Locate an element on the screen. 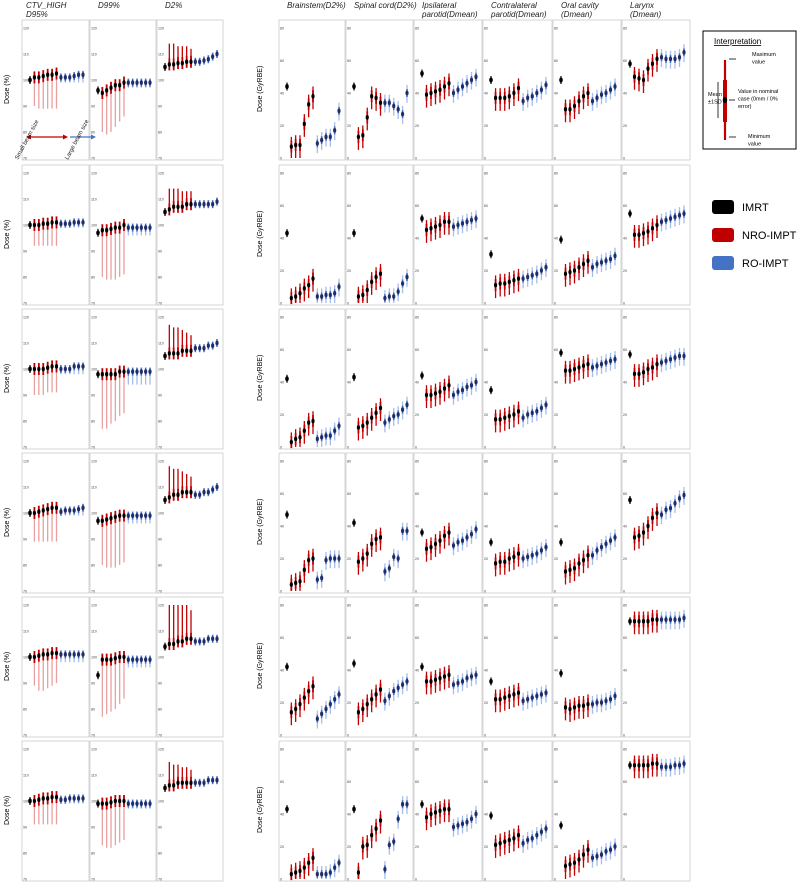 Image resolution: width=800 pixels, height=883 pixels. y-axis-label-right: Dose (GyRBE) is located at coordinates (260, 666).